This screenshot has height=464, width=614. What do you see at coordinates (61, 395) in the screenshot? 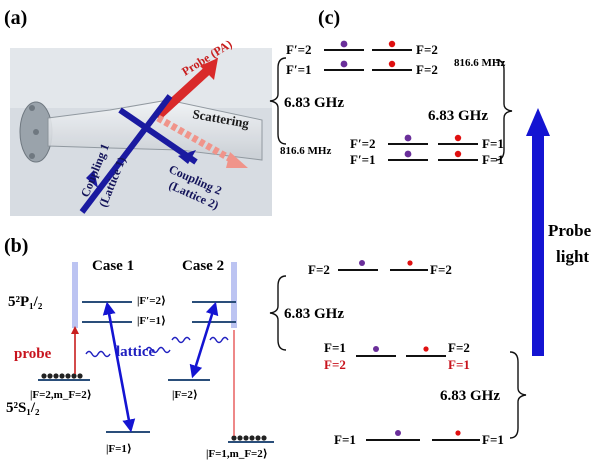
I see `case1-ground-state-label: |F=2,m_F=2⟩` at bounding box center [61, 395].